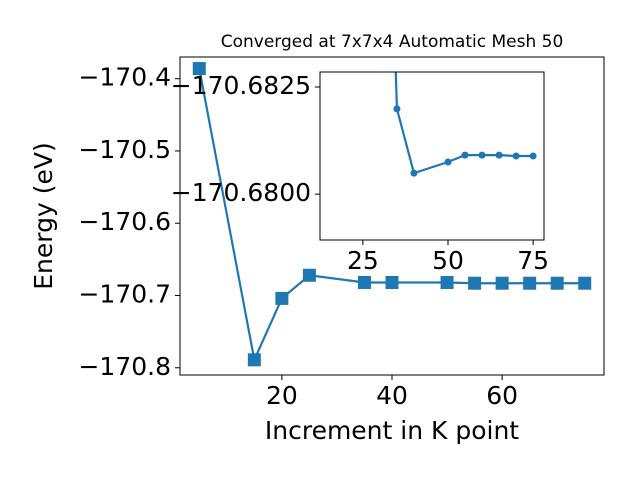 Image resolution: width=640 pixels, height=480 pixels. Describe the element at coordinates (124, 221) in the screenshot. I see `y-tick-label: −170.6` at that location.